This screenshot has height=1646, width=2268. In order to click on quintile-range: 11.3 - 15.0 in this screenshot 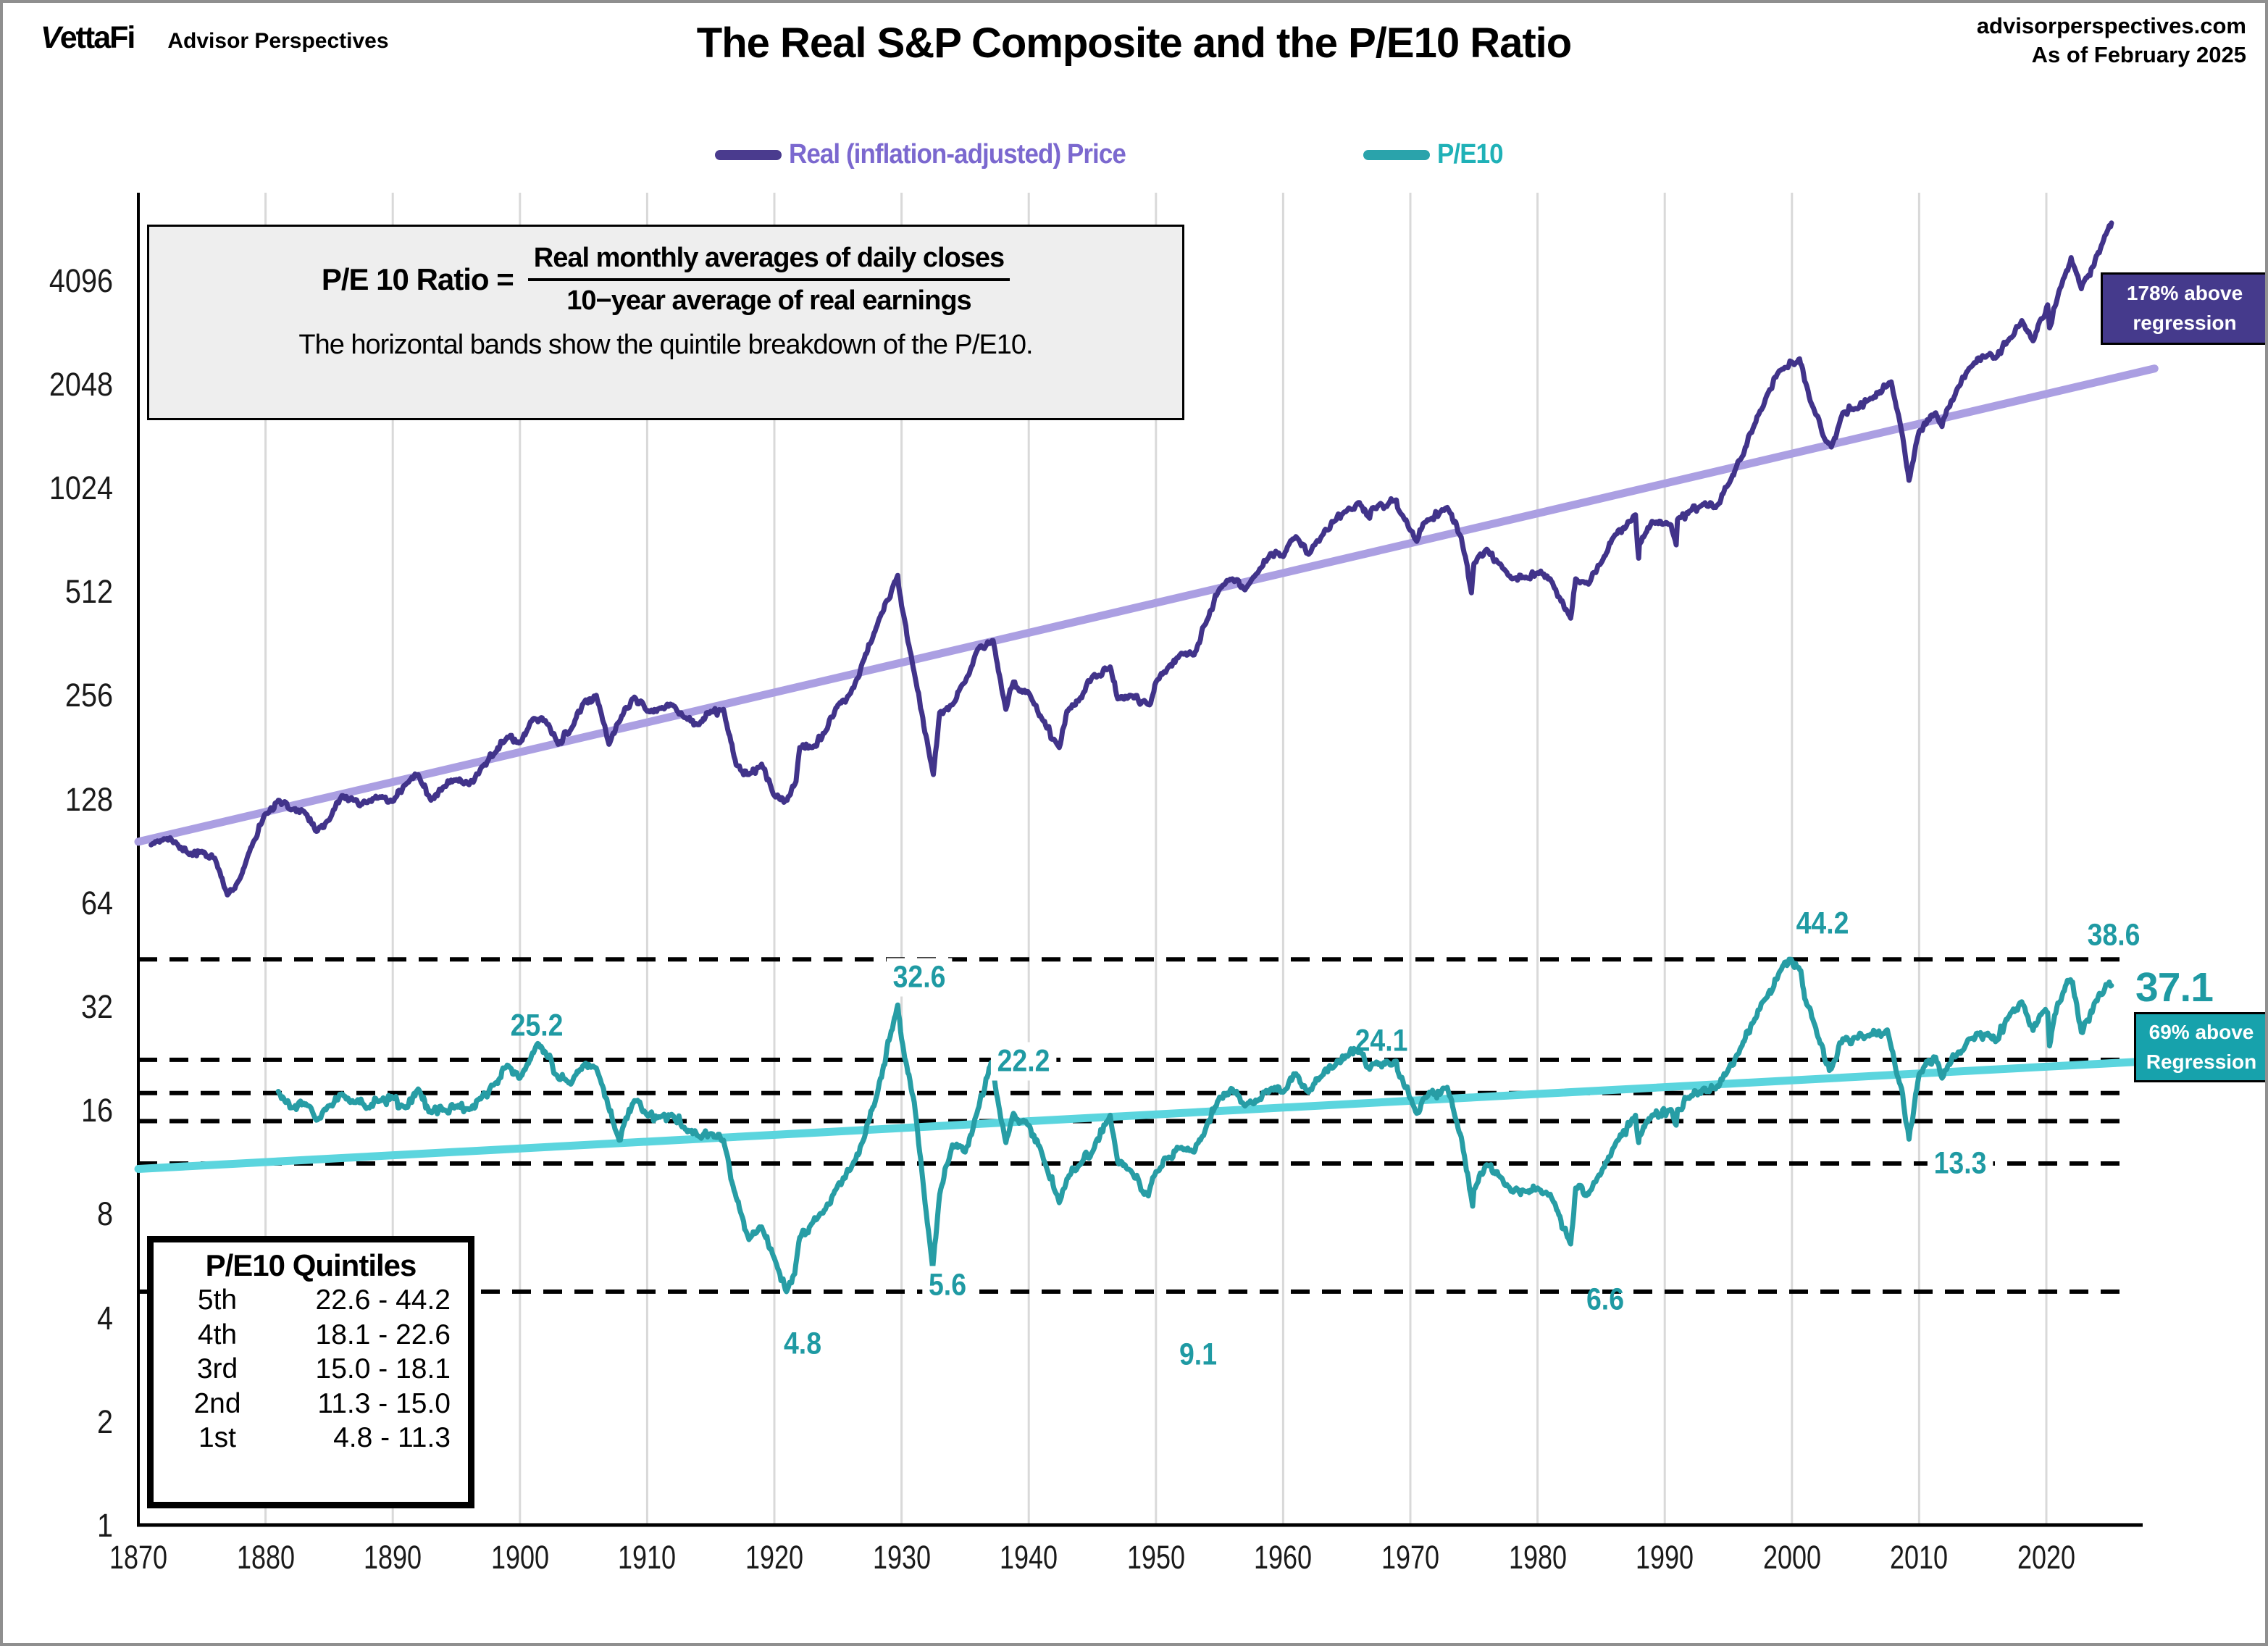, I will do `click(384, 1403)`.